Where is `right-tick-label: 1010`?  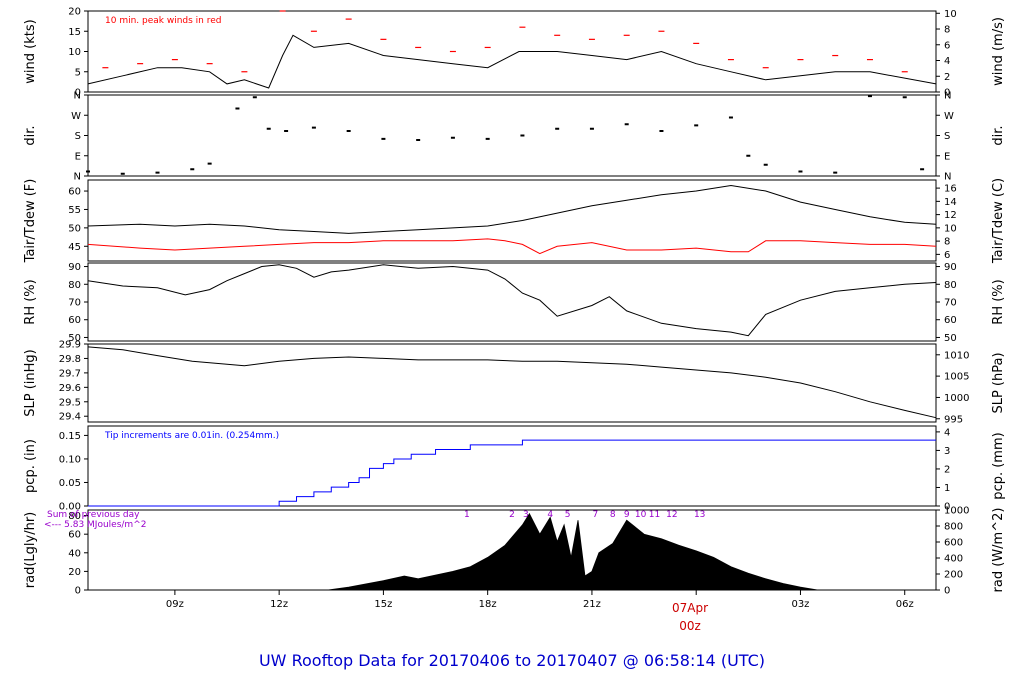
right-tick-label: 1010 is located at coordinates (956, 355).